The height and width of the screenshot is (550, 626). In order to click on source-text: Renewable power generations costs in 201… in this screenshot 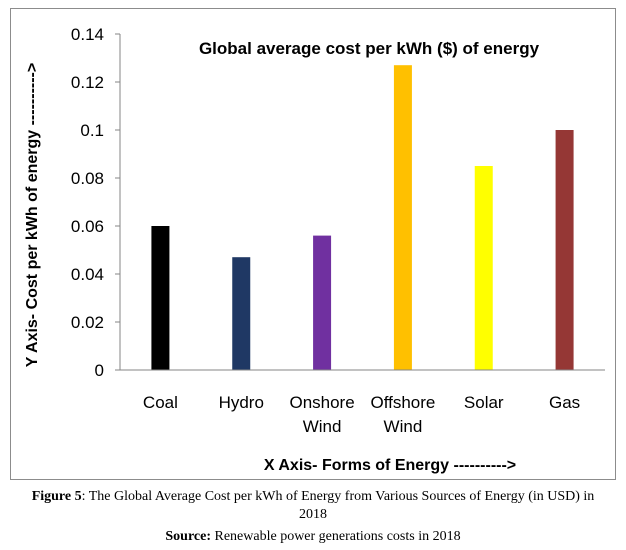, I will do `click(336, 536)`.